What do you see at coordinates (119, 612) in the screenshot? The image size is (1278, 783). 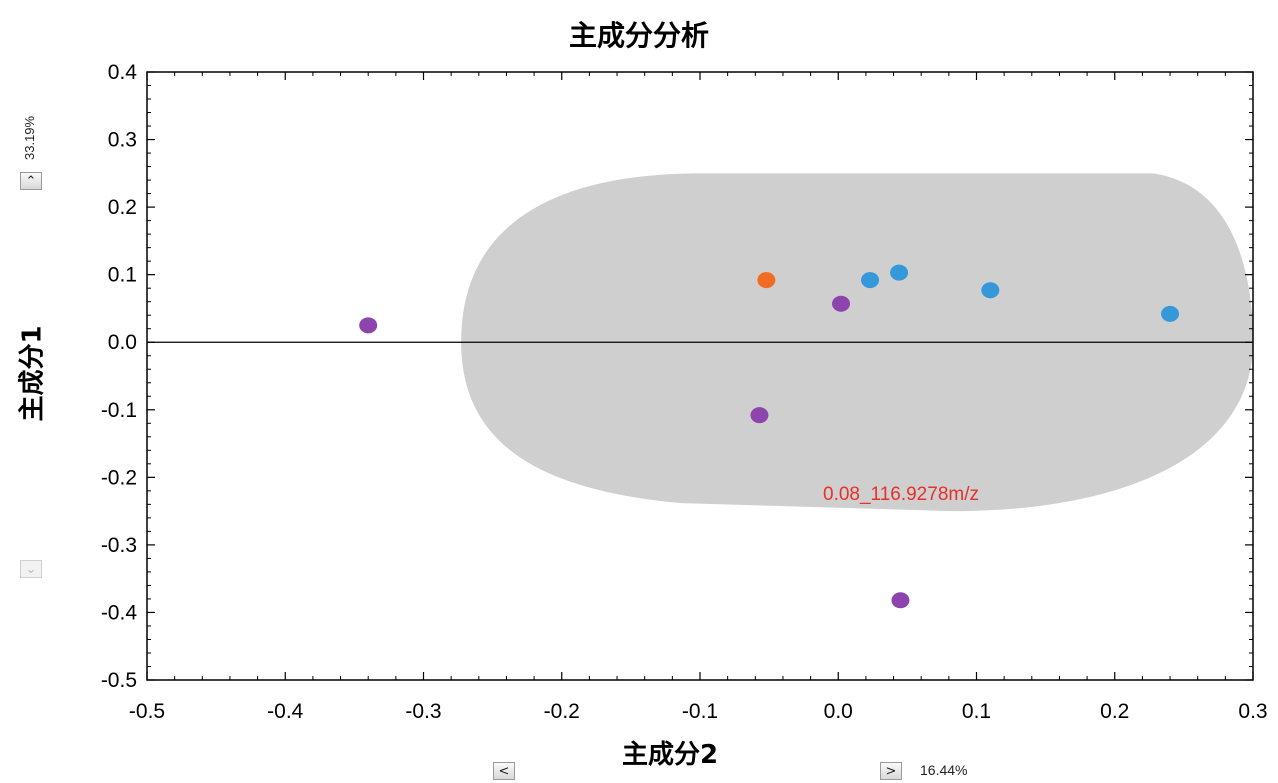 I see `y-tick-label: -0.4` at bounding box center [119, 612].